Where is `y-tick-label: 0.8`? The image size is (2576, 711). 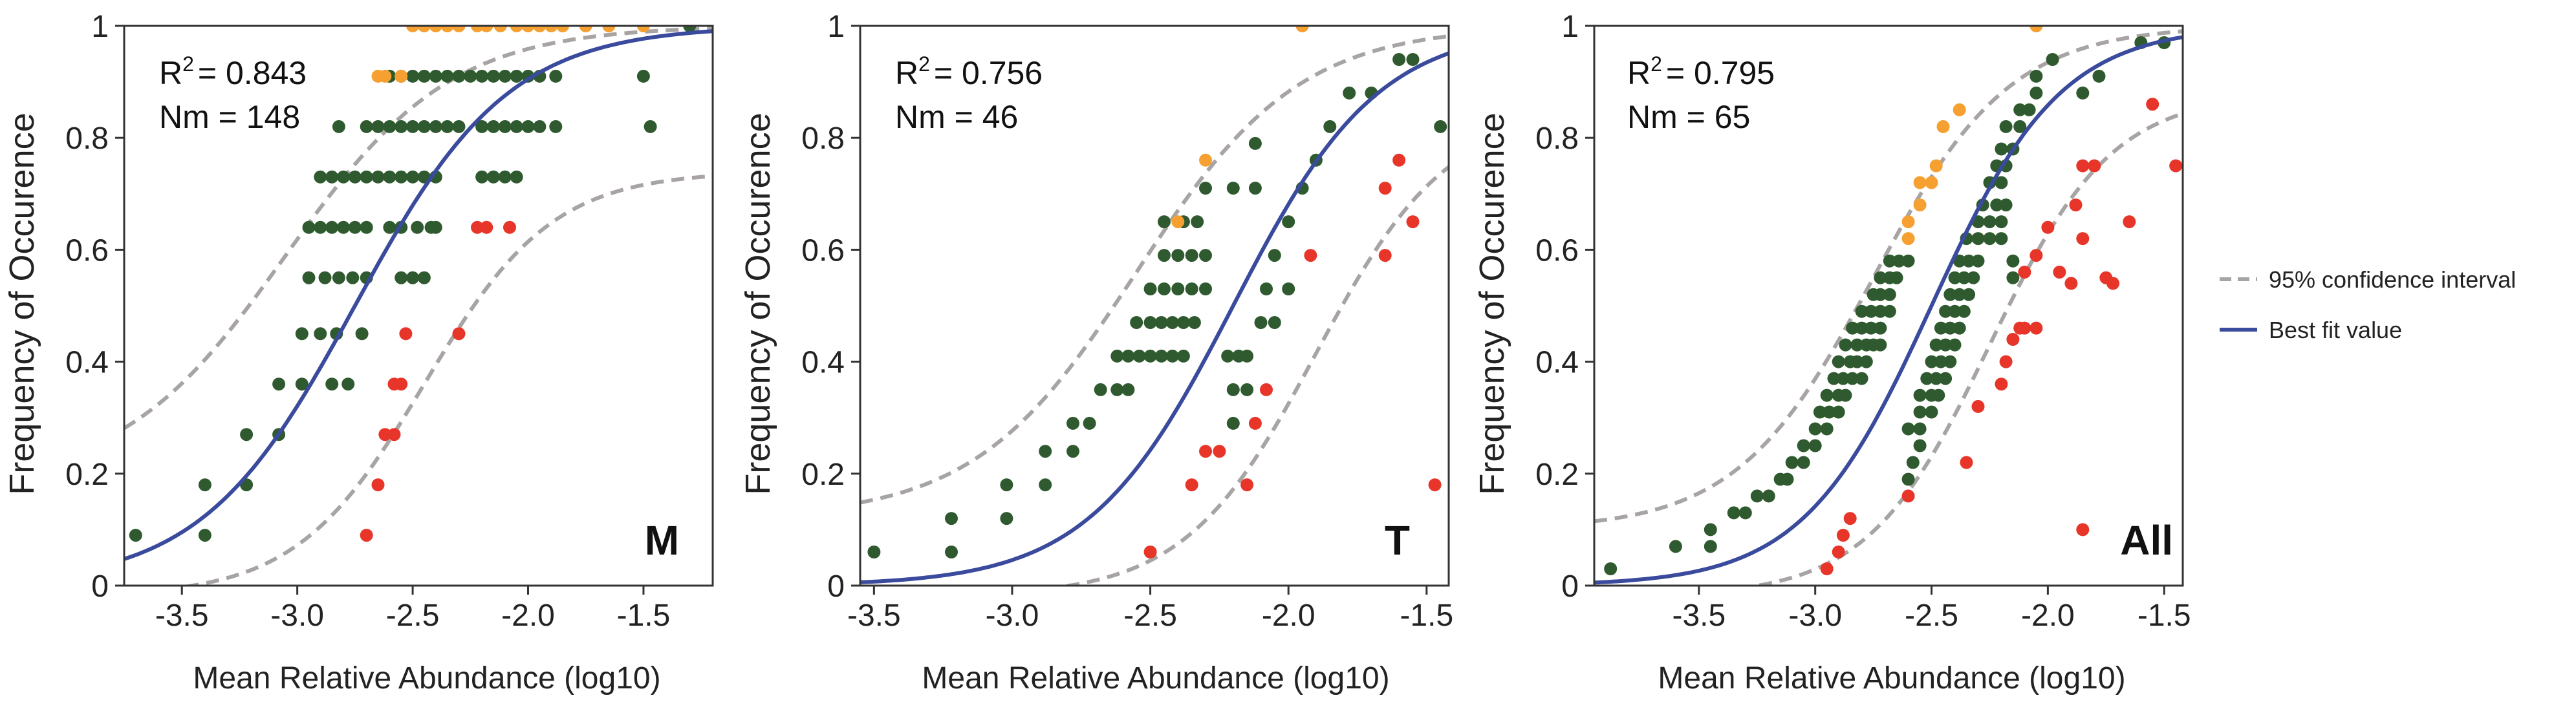
y-tick-label: 0.8 is located at coordinates (823, 139).